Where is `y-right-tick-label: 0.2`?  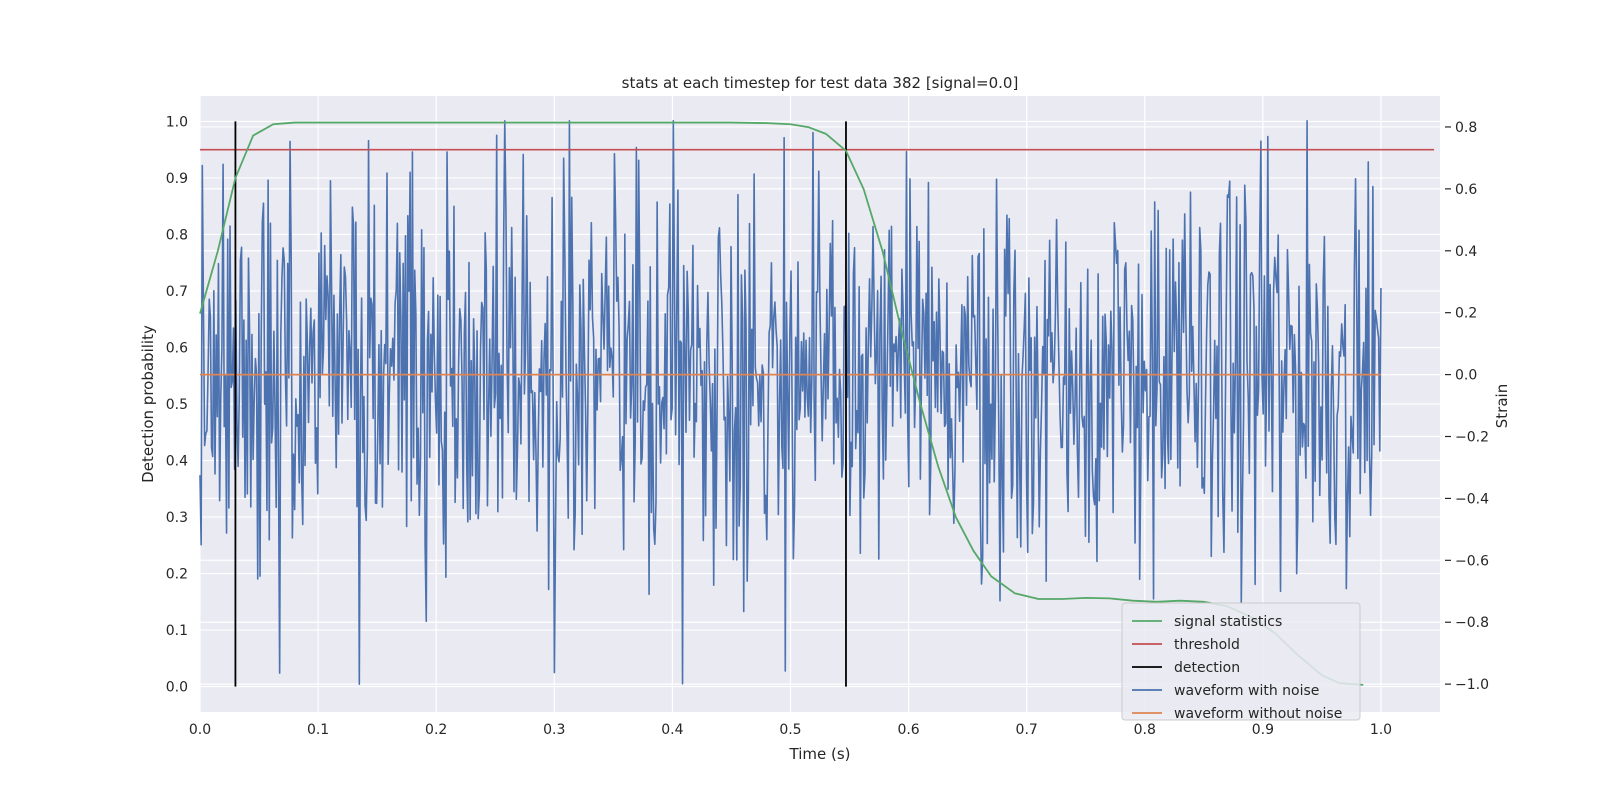 y-right-tick-label: 0.2 is located at coordinates (1466, 314).